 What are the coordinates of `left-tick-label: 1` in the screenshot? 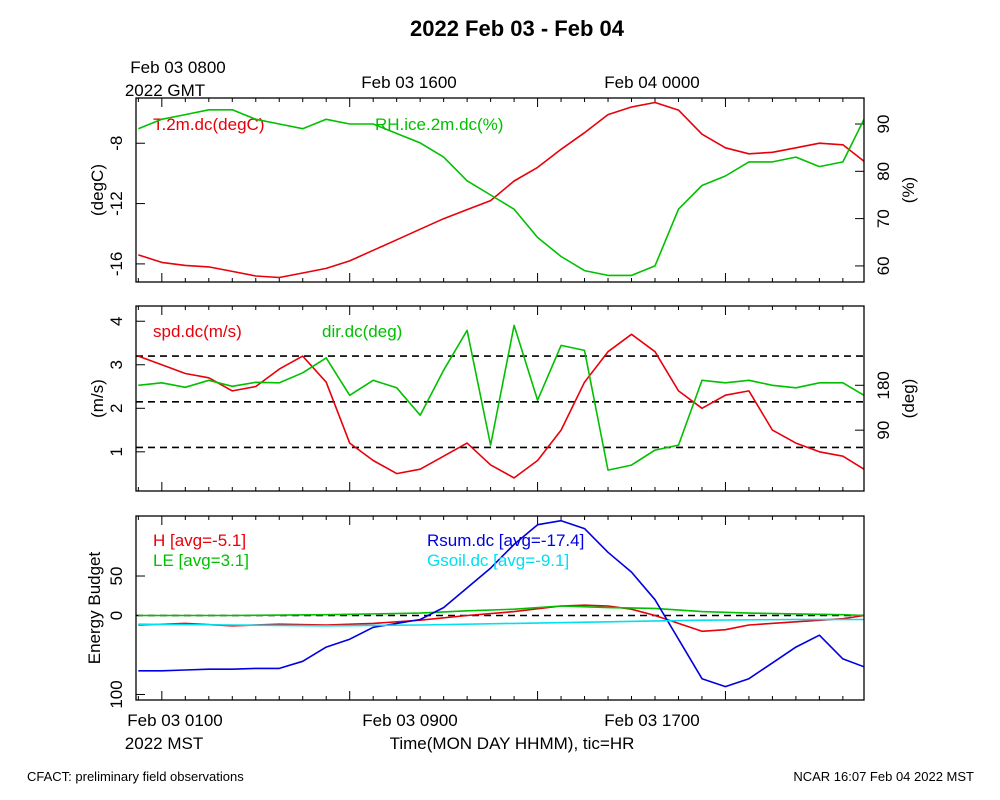 It's located at (116, 451).